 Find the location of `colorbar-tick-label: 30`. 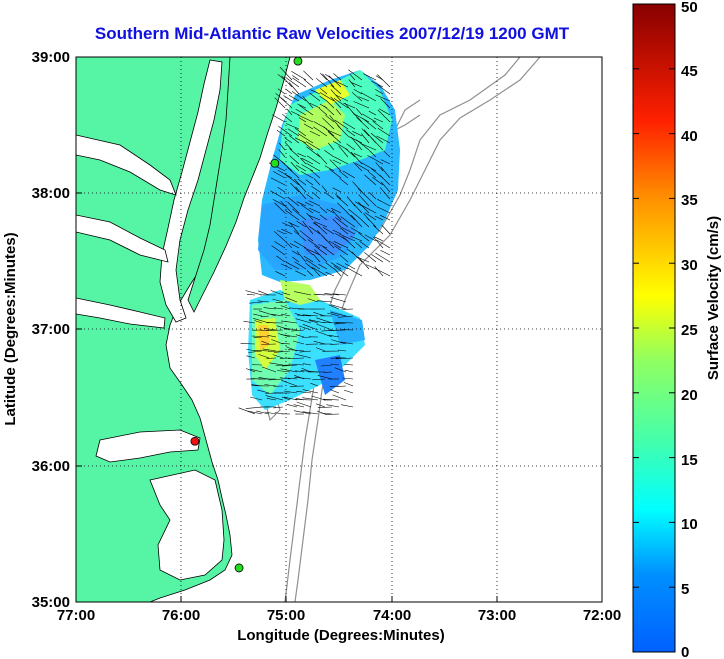

colorbar-tick-label: 30 is located at coordinates (689, 265).